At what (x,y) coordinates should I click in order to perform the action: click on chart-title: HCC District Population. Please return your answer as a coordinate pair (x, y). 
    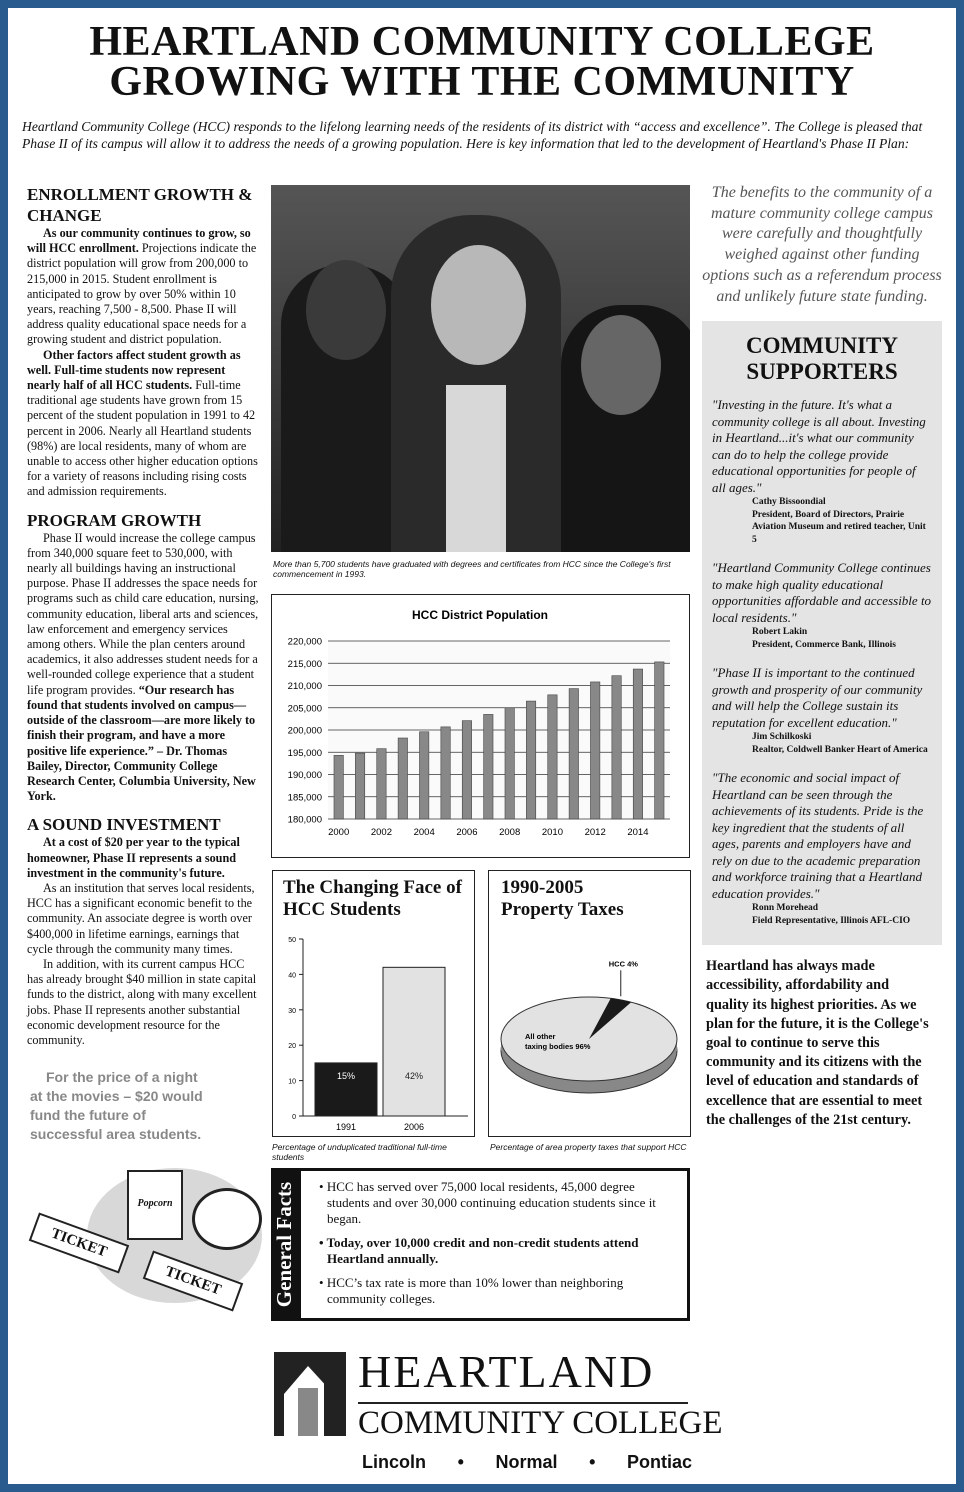
    Looking at the image, I should click on (480, 615).